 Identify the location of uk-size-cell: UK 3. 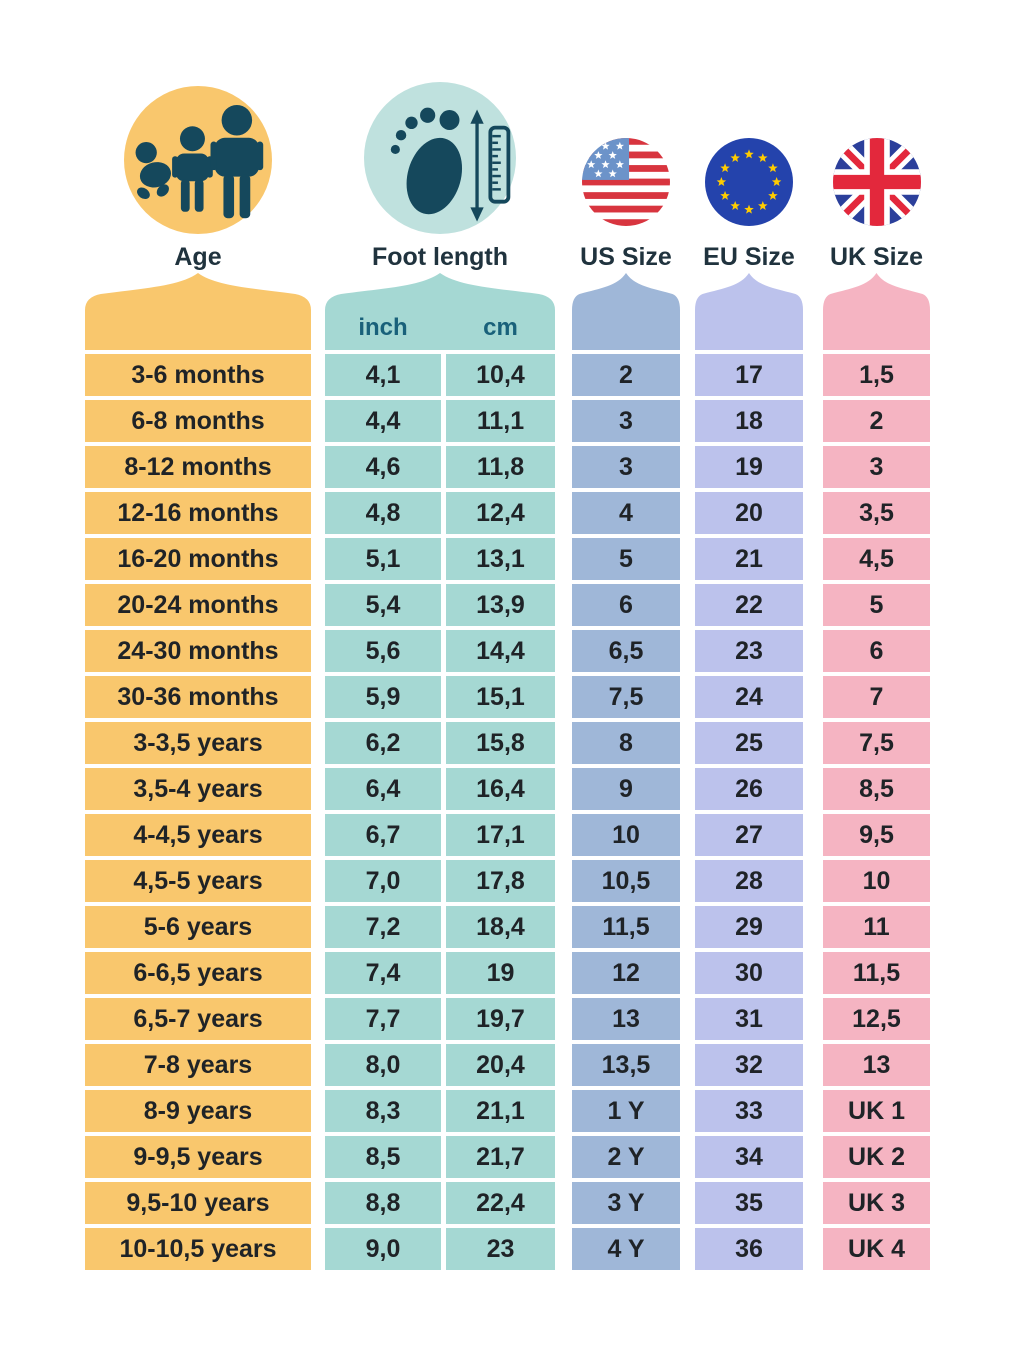
(876, 1203).